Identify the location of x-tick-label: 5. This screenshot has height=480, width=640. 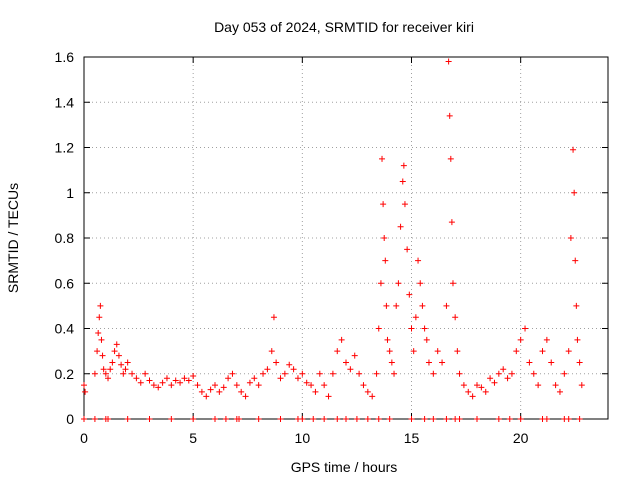
(193, 438).